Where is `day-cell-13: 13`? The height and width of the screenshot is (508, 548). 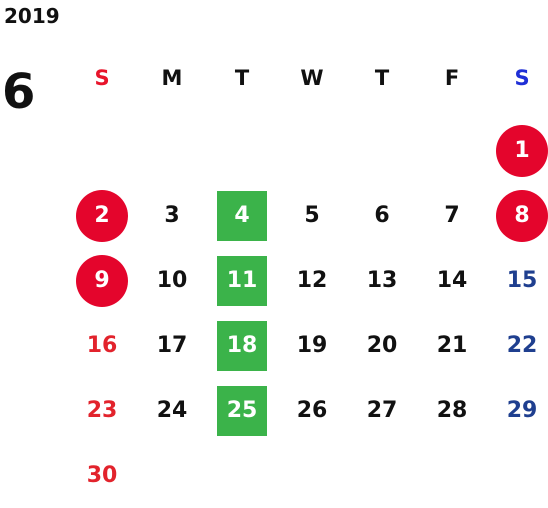 day-cell-13: 13 is located at coordinates (382, 280).